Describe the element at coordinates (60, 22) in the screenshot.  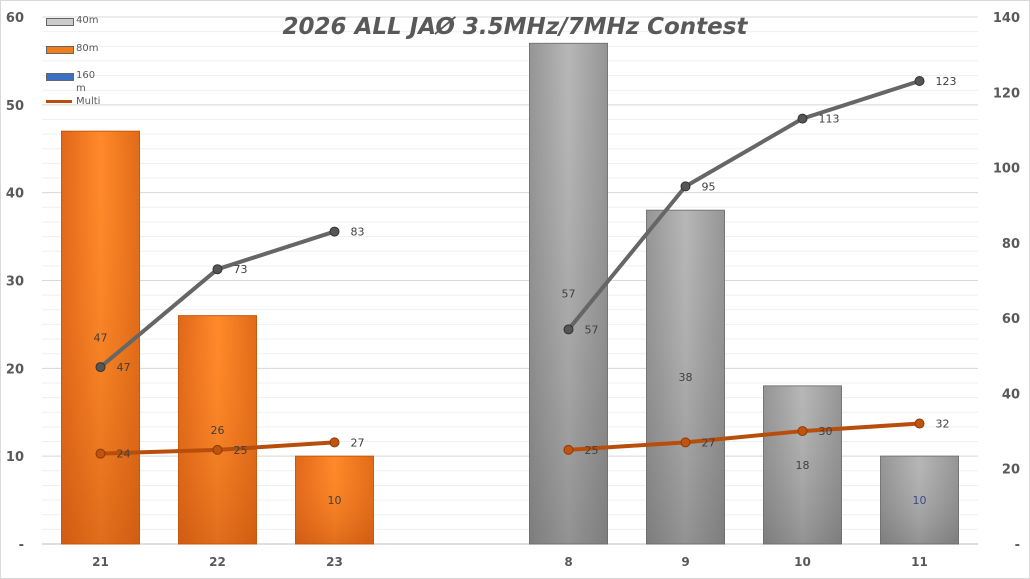
I see `legend-swatch-40m` at that location.